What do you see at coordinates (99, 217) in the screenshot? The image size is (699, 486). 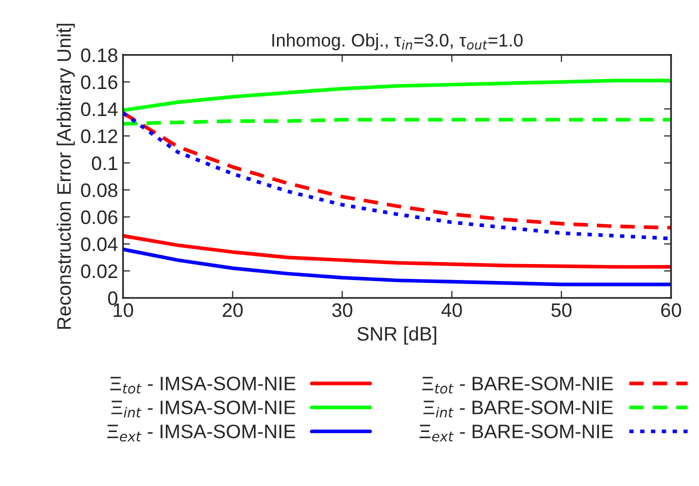 I see `y-tick-label: 0.06` at bounding box center [99, 217].